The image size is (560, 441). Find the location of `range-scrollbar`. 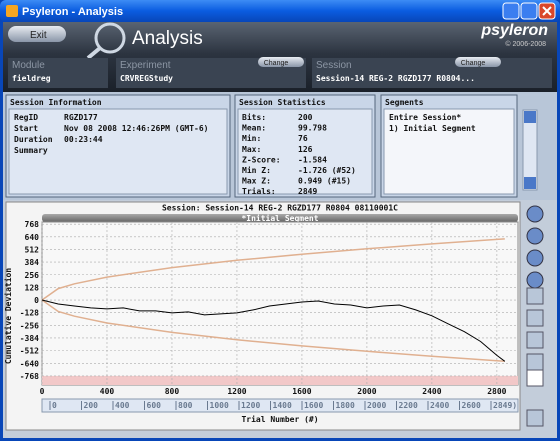

range-scrollbar is located at coordinates (280, 405).